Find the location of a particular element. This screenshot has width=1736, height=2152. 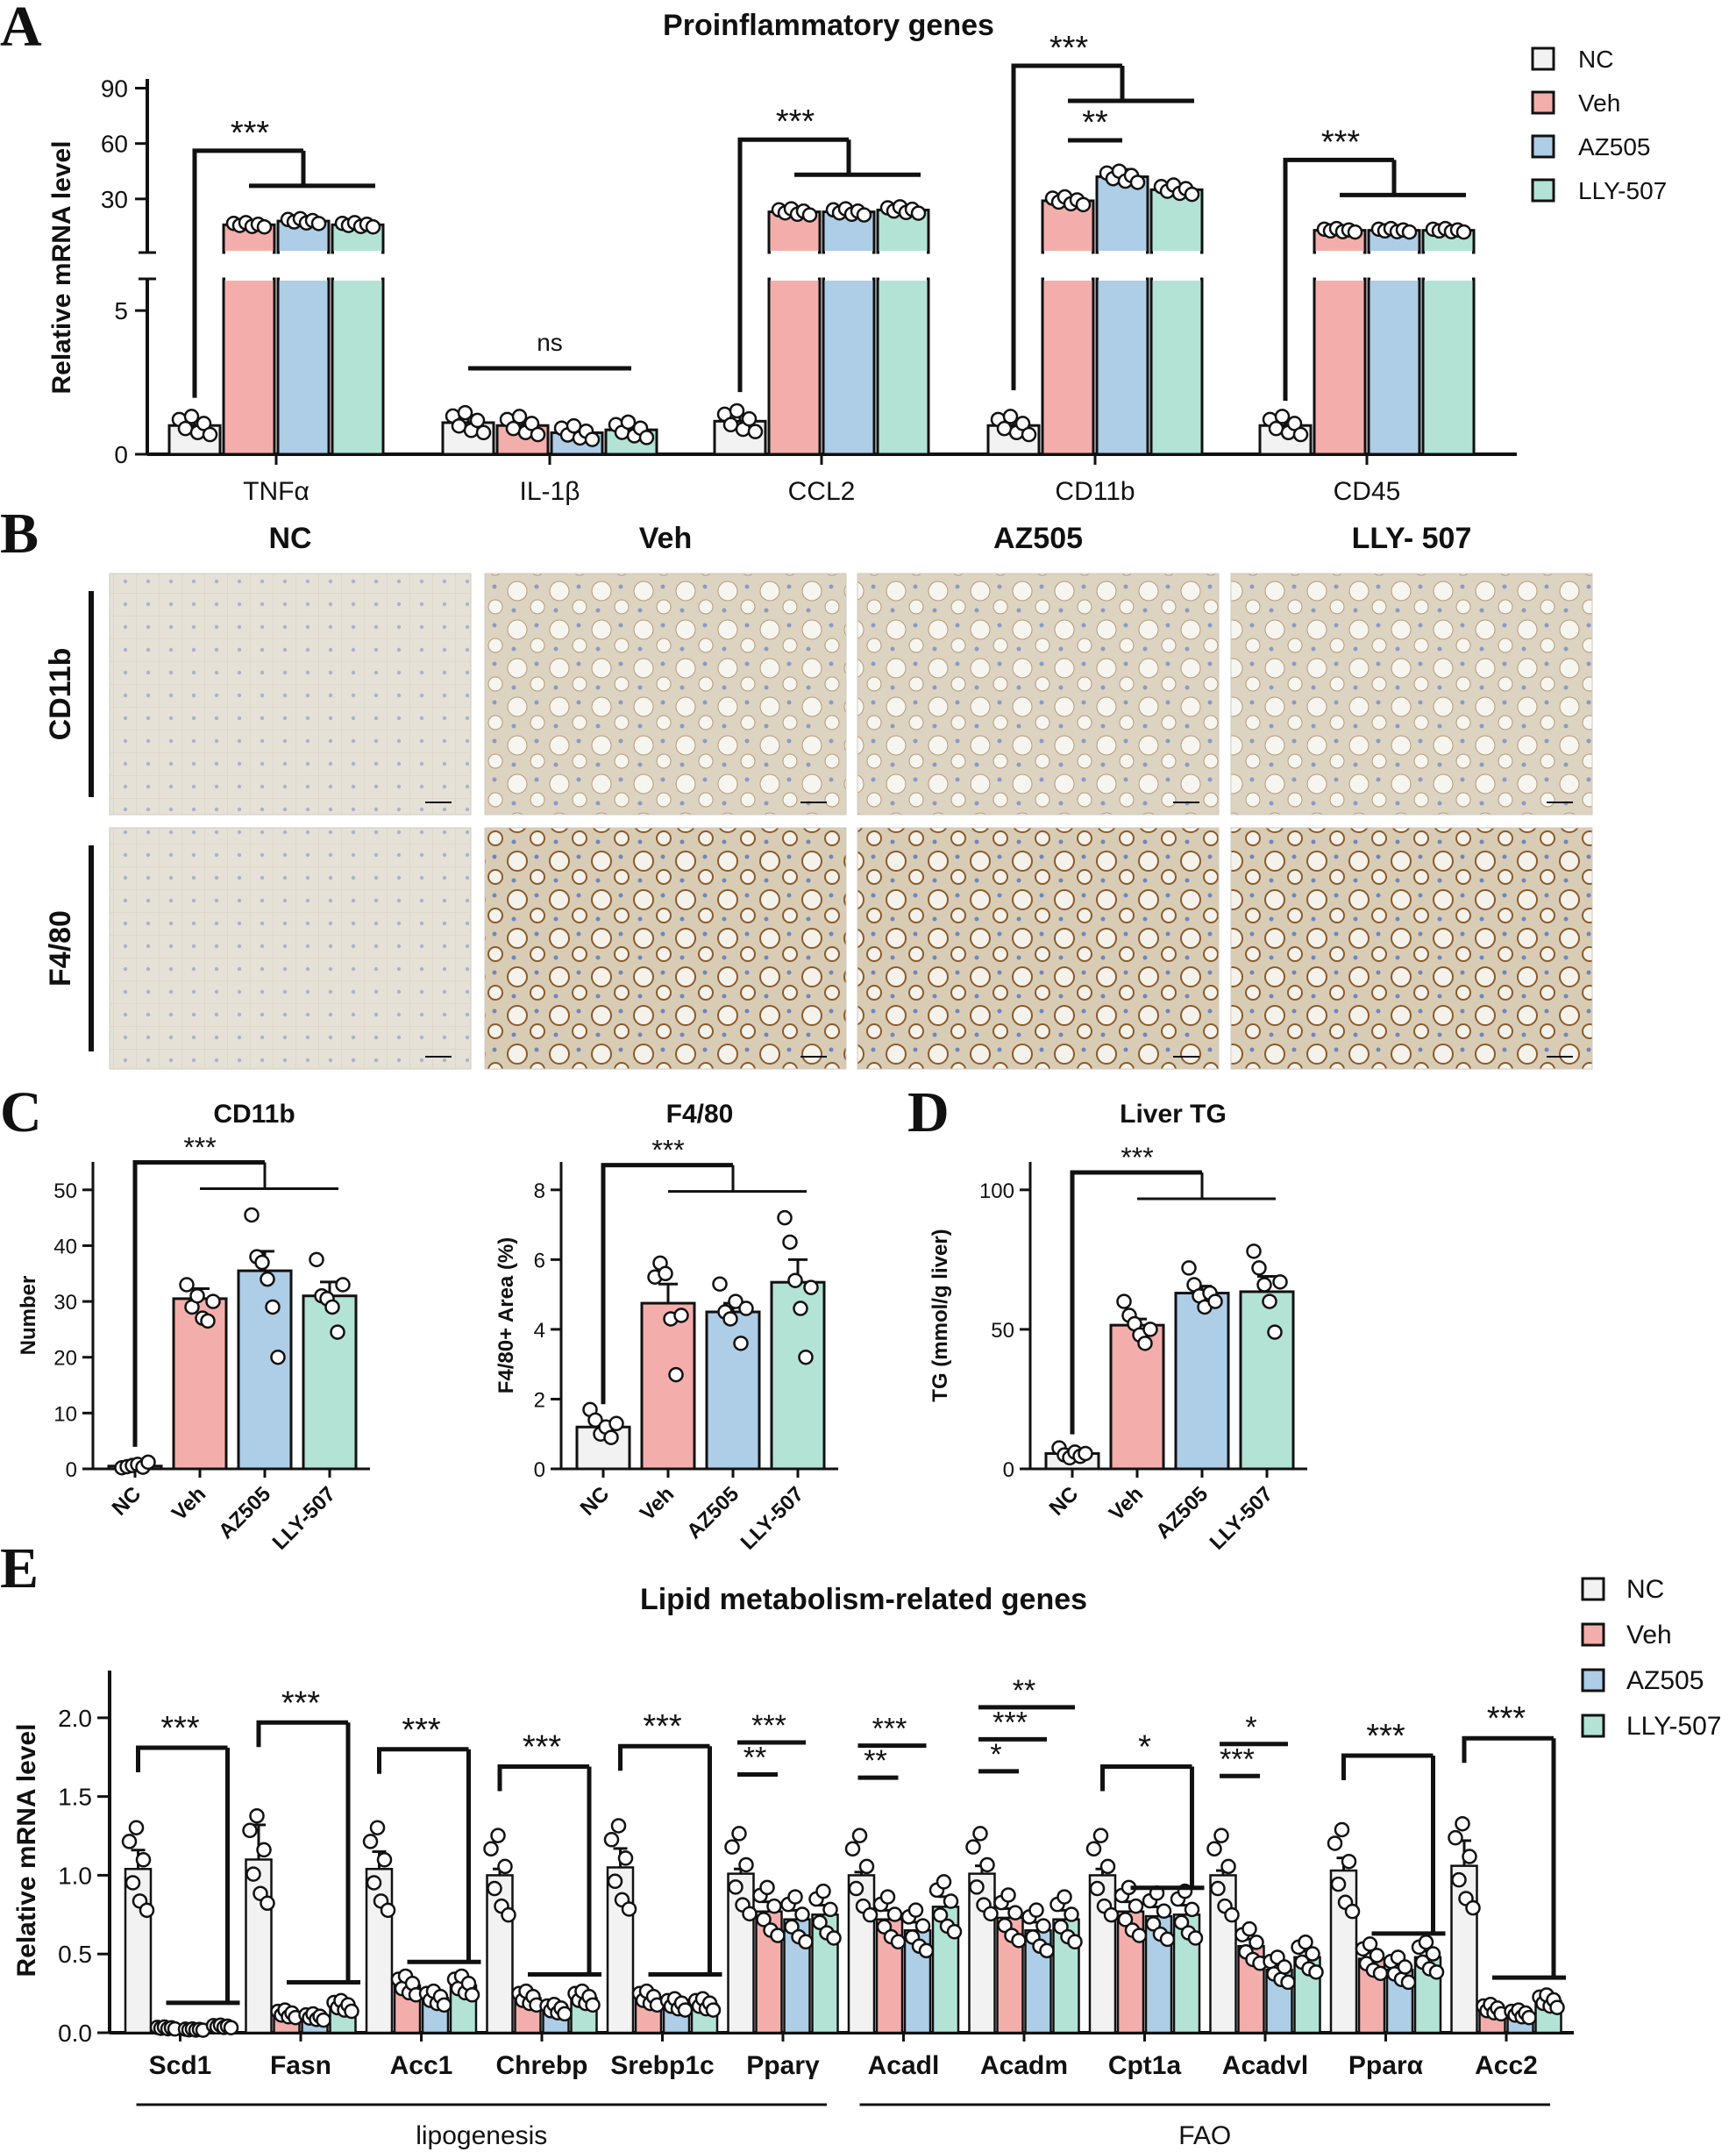

chart-c1-x-tick-label: Veh is located at coordinates (188, 1504).